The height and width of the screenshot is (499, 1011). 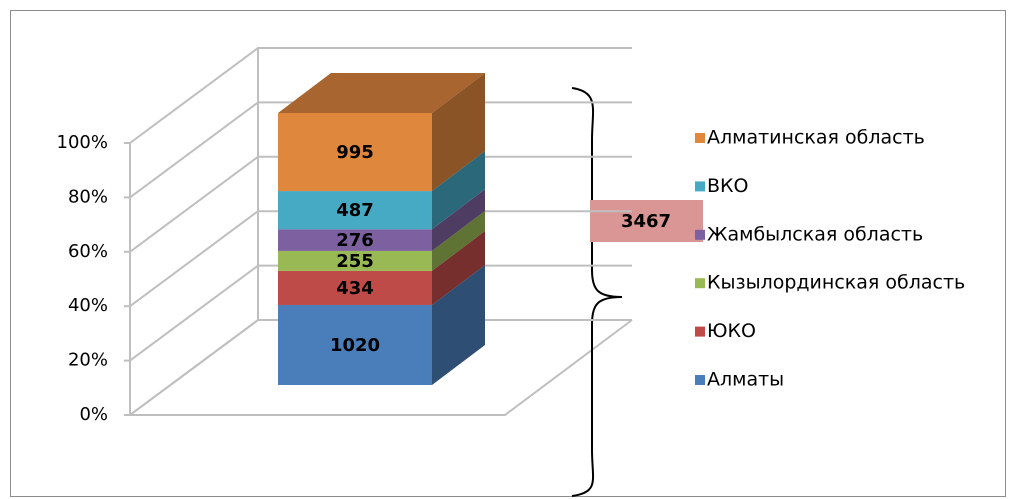 What do you see at coordinates (381, 93) in the screenshot?
I see `bar-top` at bounding box center [381, 93].